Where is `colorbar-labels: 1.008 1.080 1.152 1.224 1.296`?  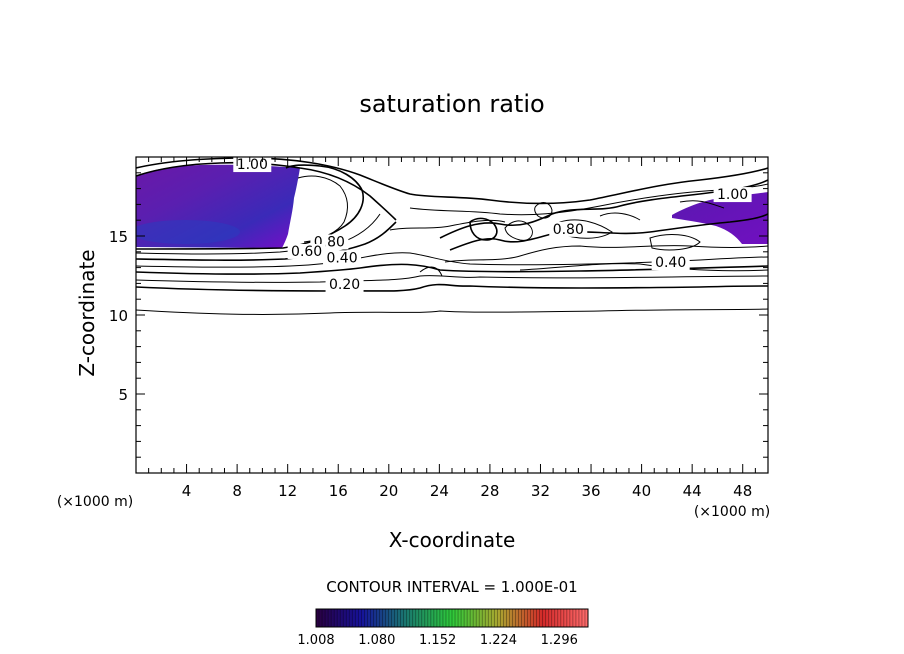 colorbar-labels: 1.008 1.080 1.152 1.224 1.296 is located at coordinates (437, 640).